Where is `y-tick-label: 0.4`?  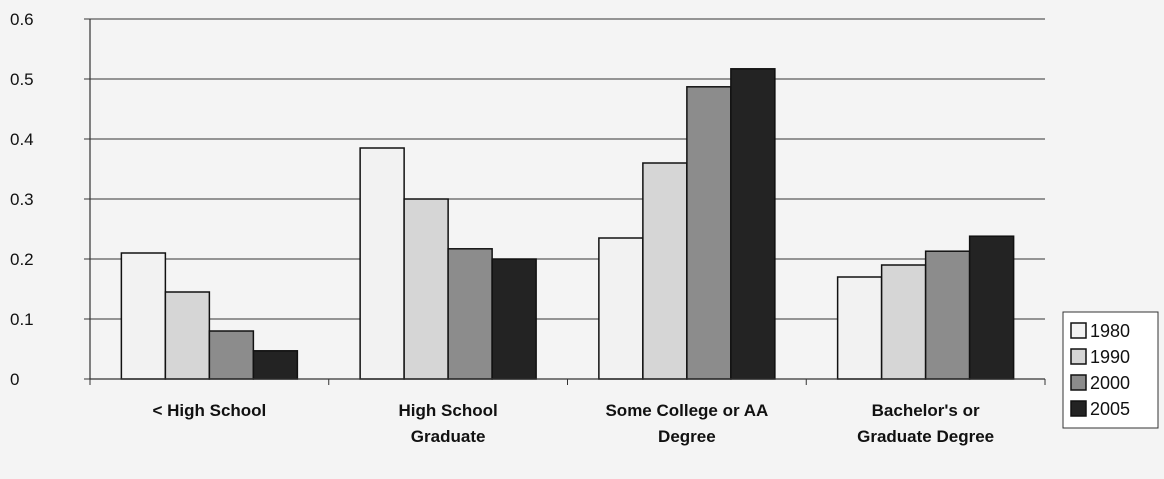
y-tick-label: 0.4 is located at coordinates (22, 139).